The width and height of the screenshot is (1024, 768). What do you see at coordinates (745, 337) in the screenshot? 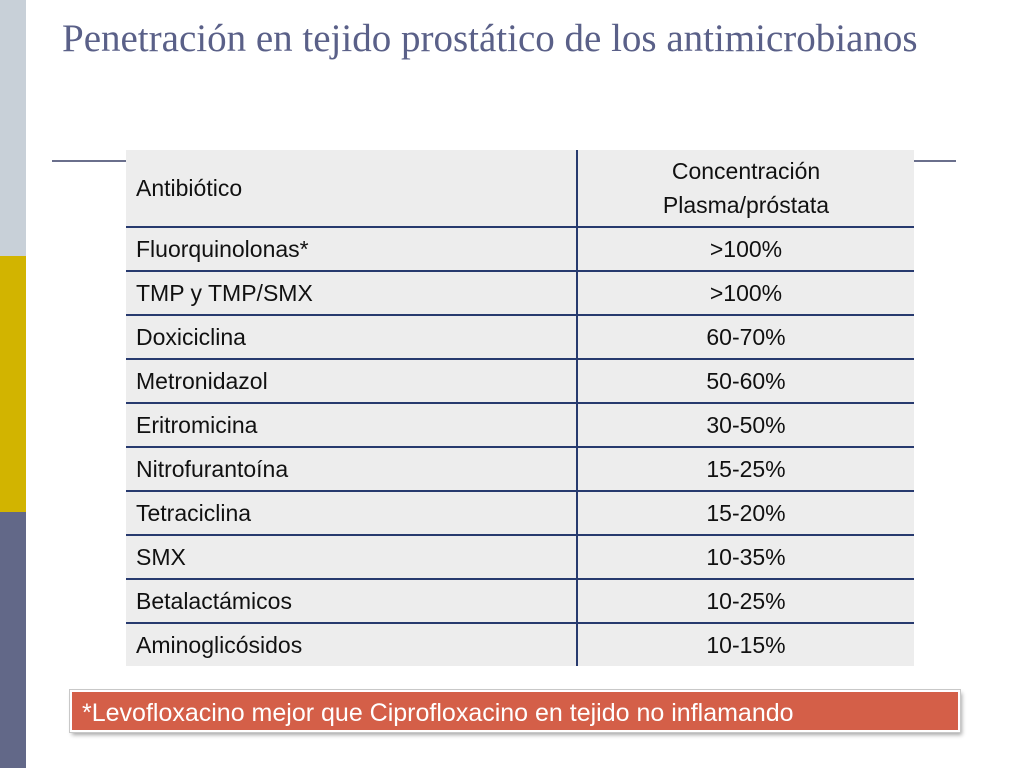
I see `cell-concentration: 60-70%` at bounding box center [745, 337].